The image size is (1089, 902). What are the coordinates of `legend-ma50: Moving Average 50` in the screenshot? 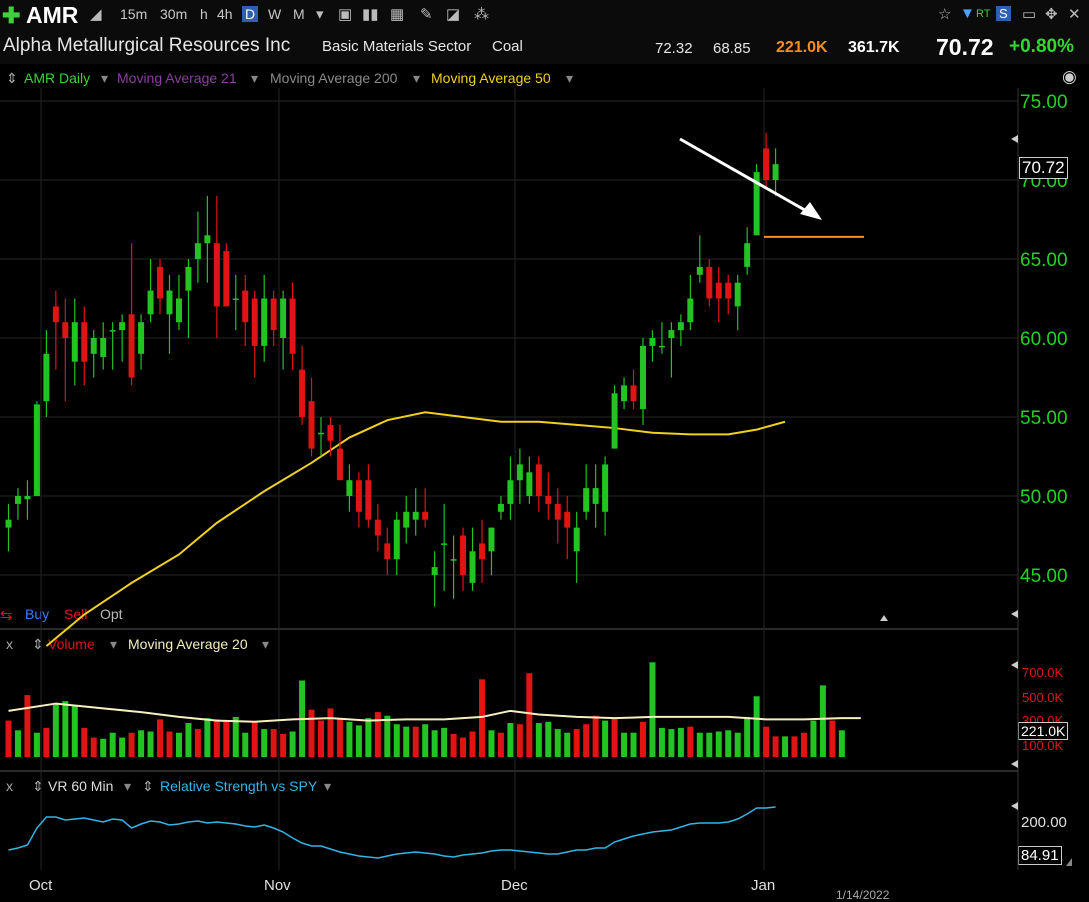 It's located at (491, 78).